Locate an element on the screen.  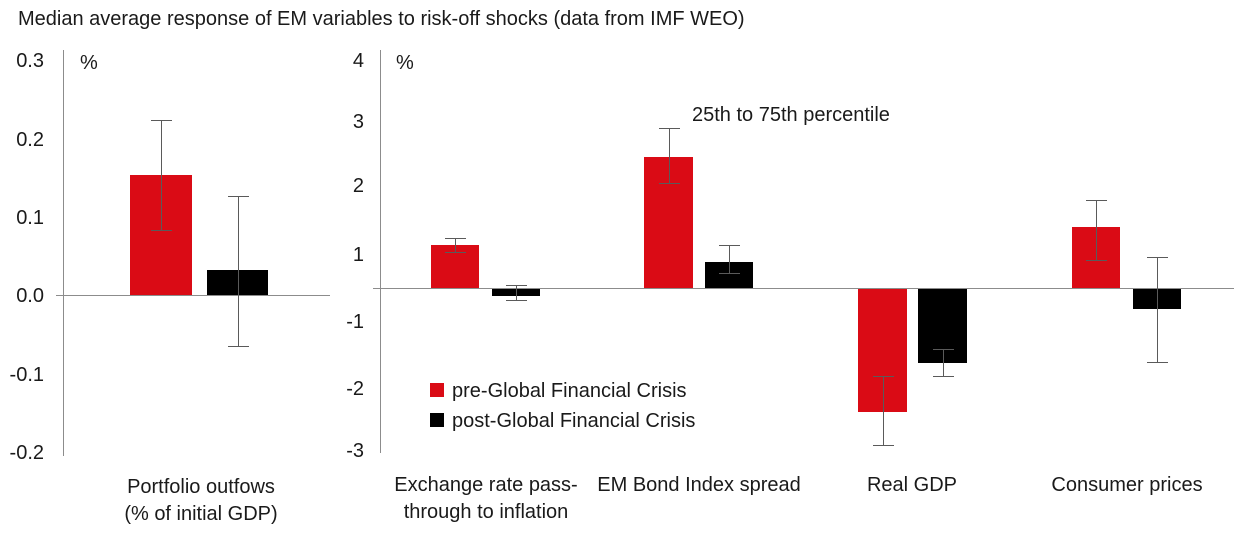
em-responses-category-label: Consumer prices is located at coordinates (1127, 485).